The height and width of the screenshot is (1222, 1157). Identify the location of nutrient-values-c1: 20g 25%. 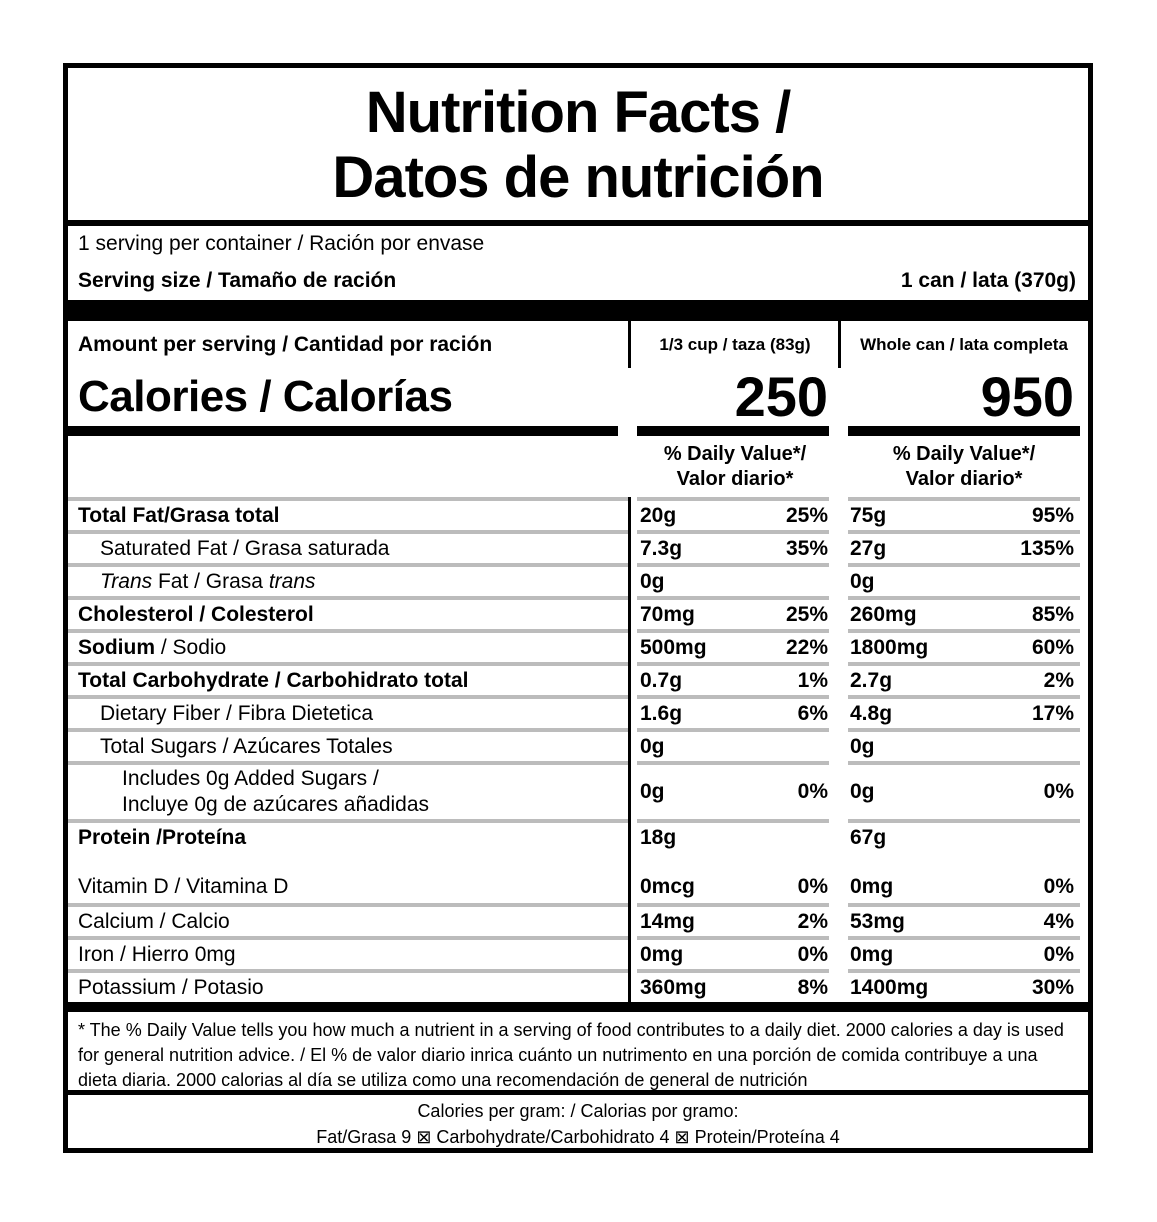
(735, 516).